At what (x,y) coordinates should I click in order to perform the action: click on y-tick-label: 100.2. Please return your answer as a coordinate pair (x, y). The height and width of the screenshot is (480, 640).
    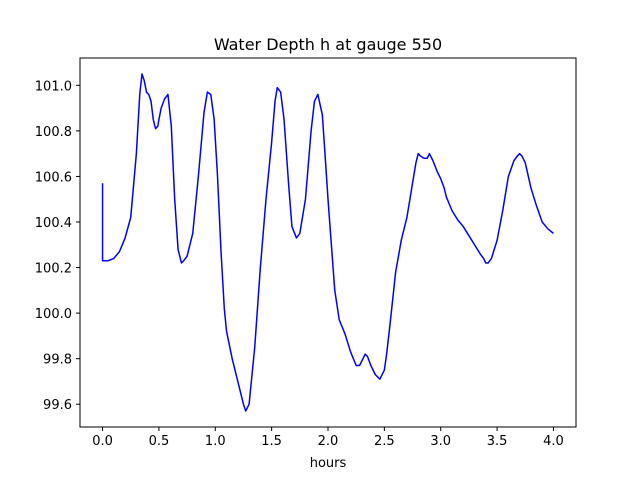
    Looking at the image, I should click on (53, 269).